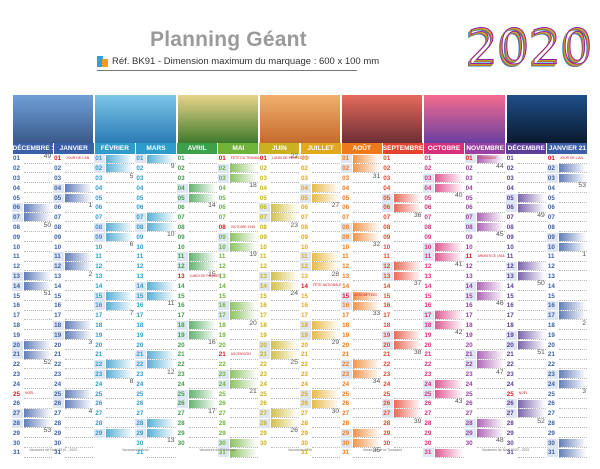  Describe the element at coordinates (567, 453) in the screenshot. I see `day-cell: 31` at that location.